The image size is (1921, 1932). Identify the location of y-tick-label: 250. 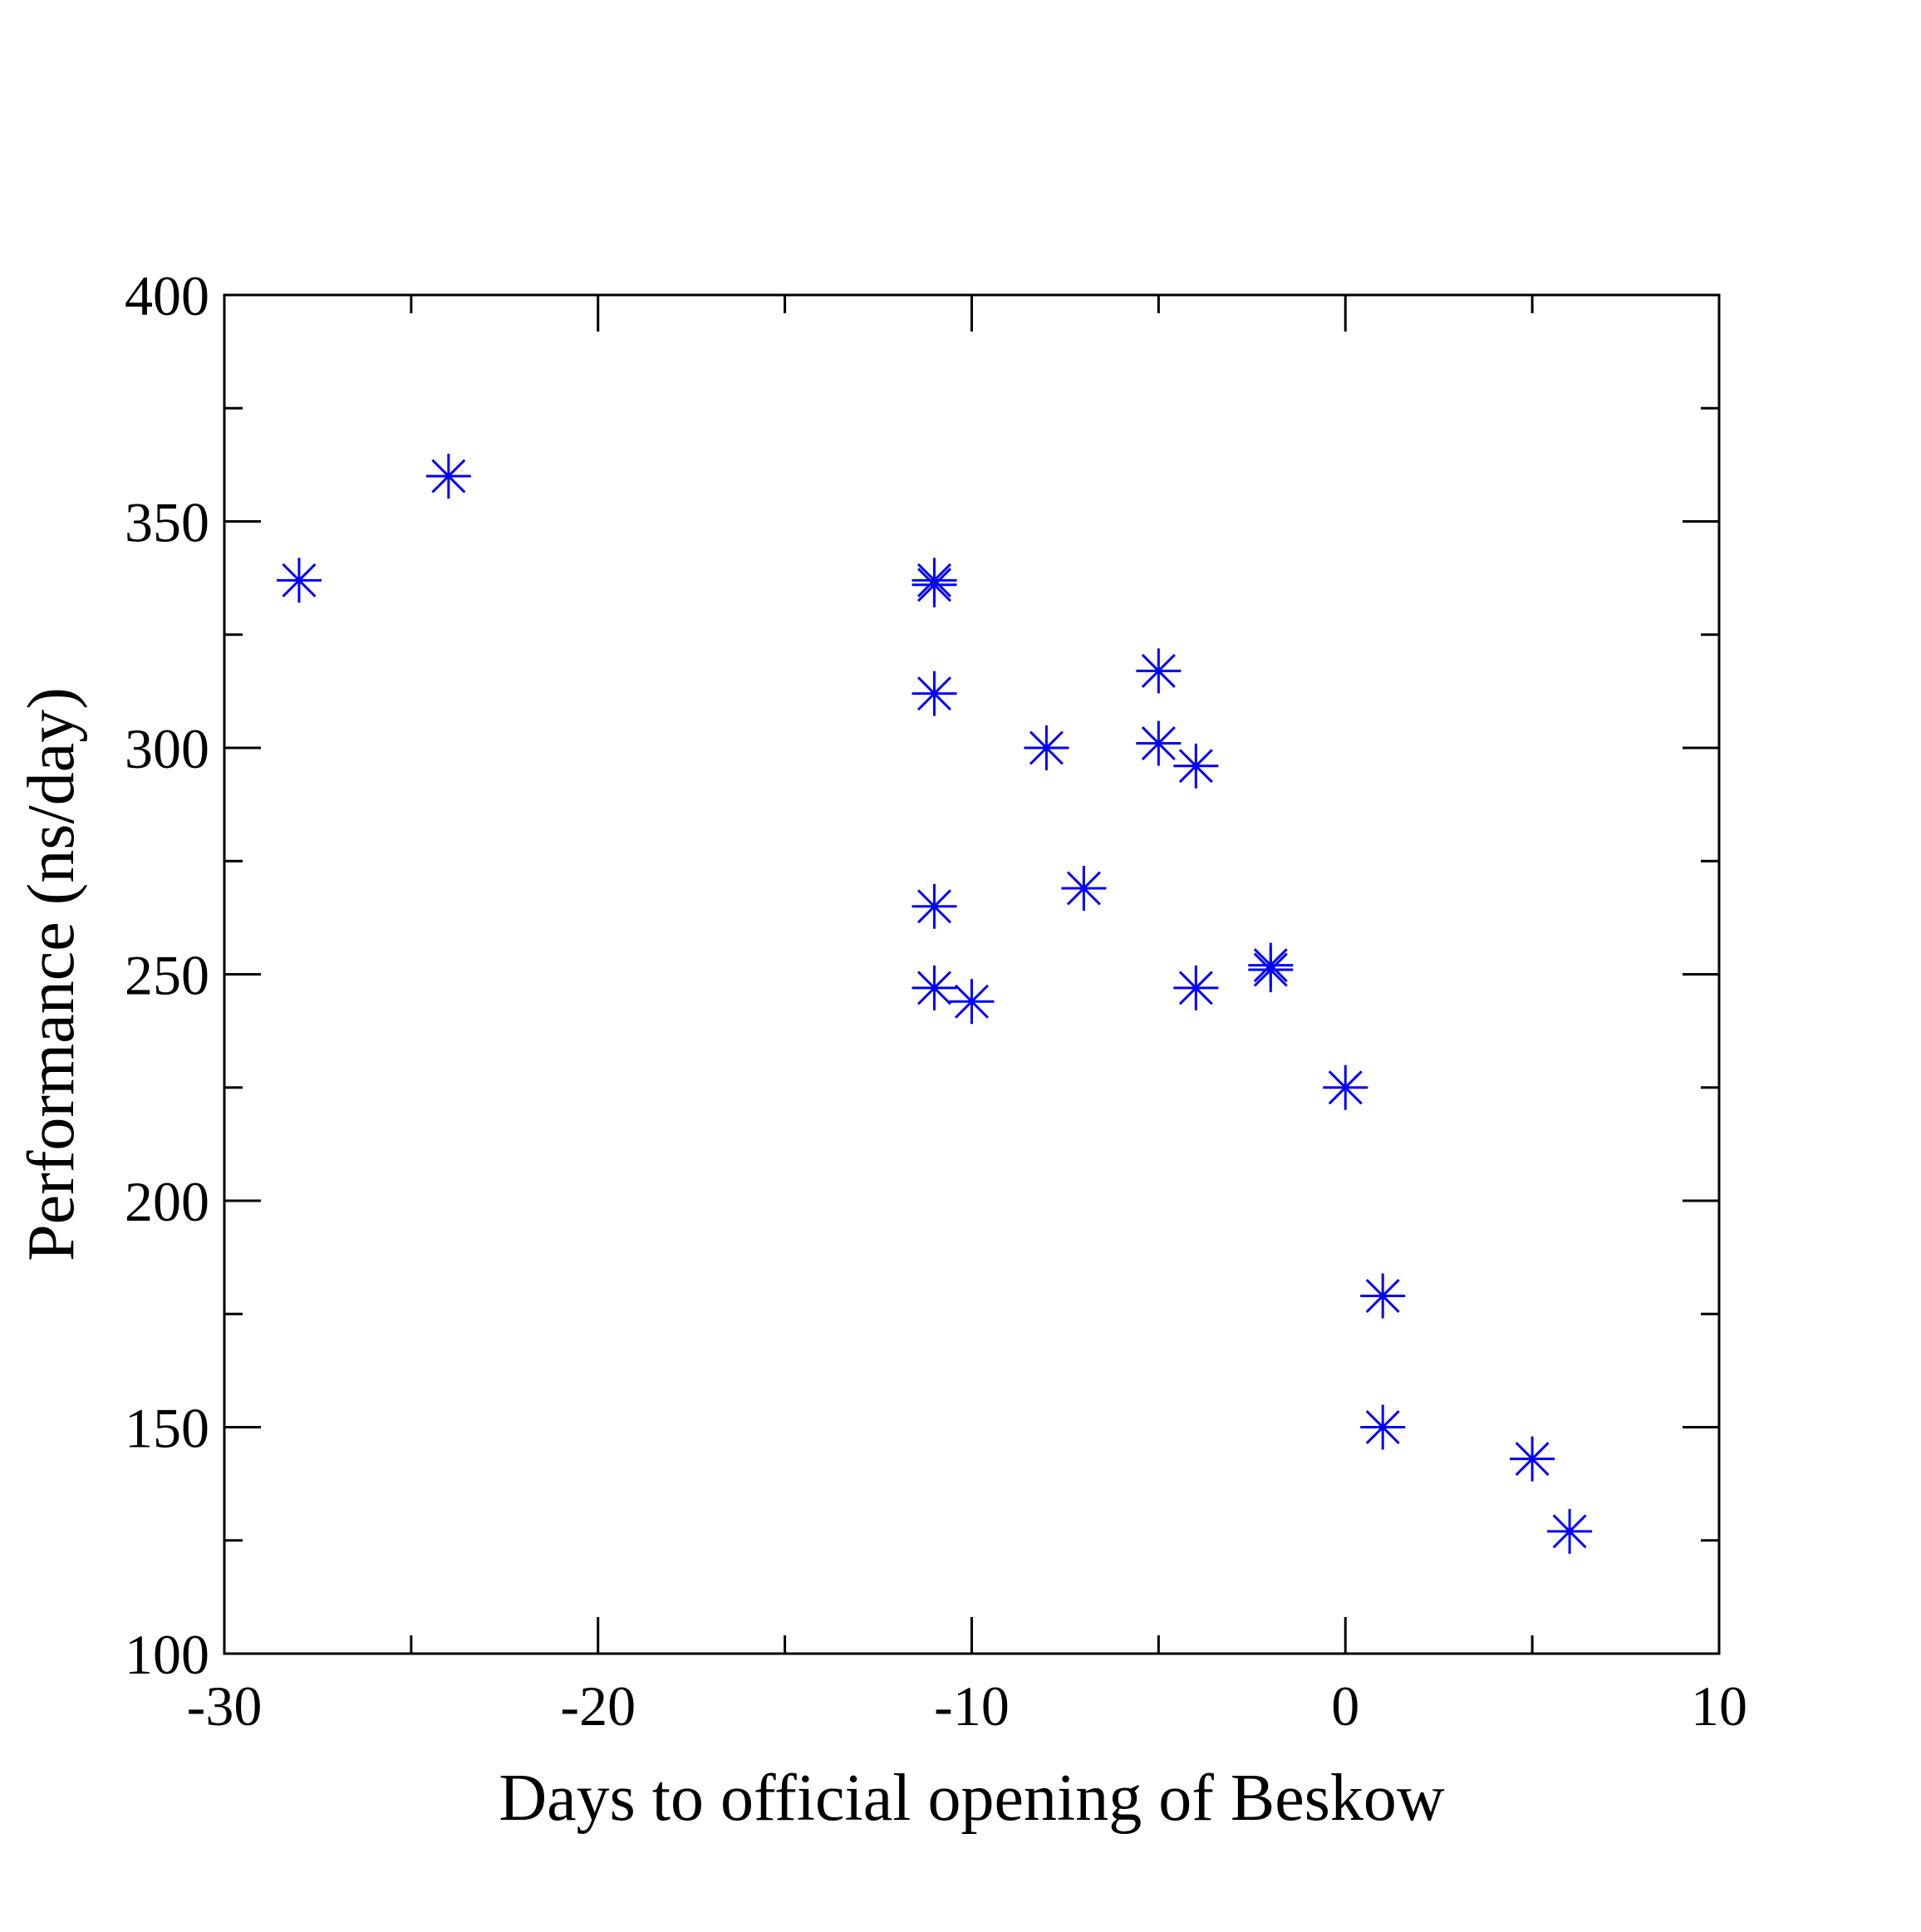
(167, 976).